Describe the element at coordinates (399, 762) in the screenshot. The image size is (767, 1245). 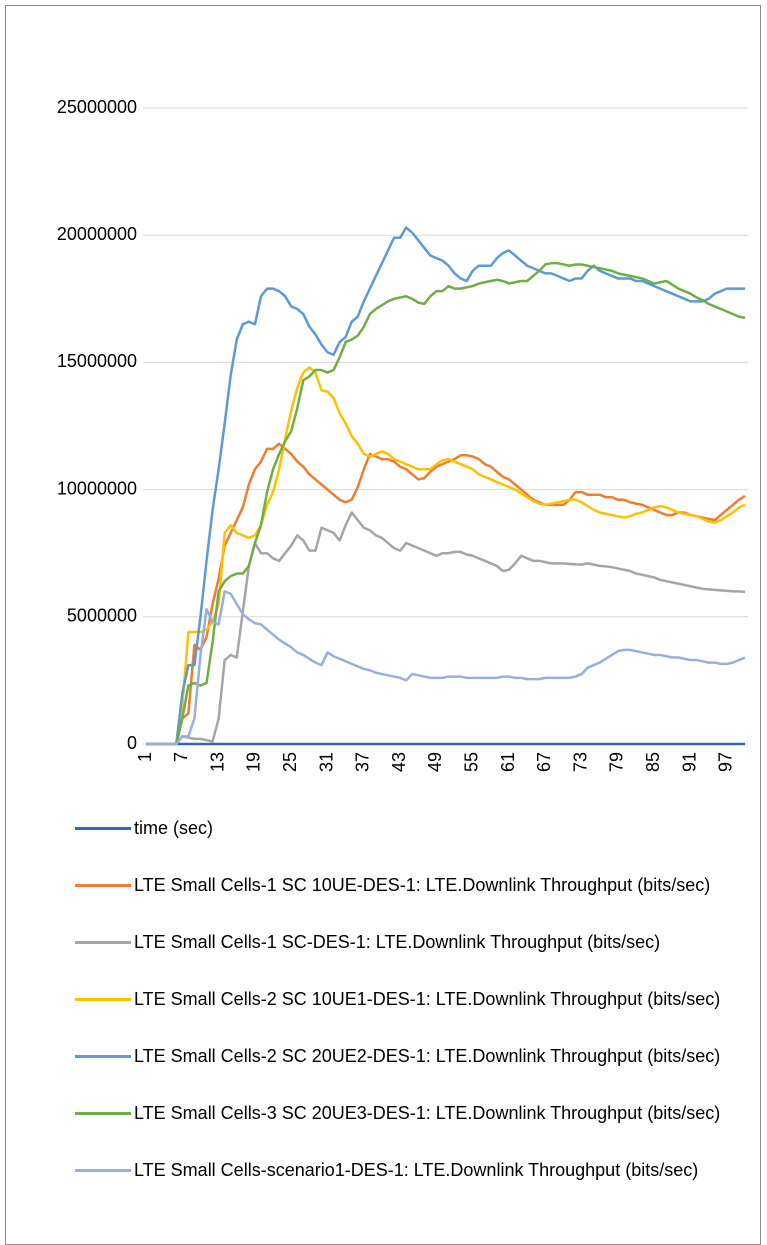
I see `x-tick-label: 43` at that location.